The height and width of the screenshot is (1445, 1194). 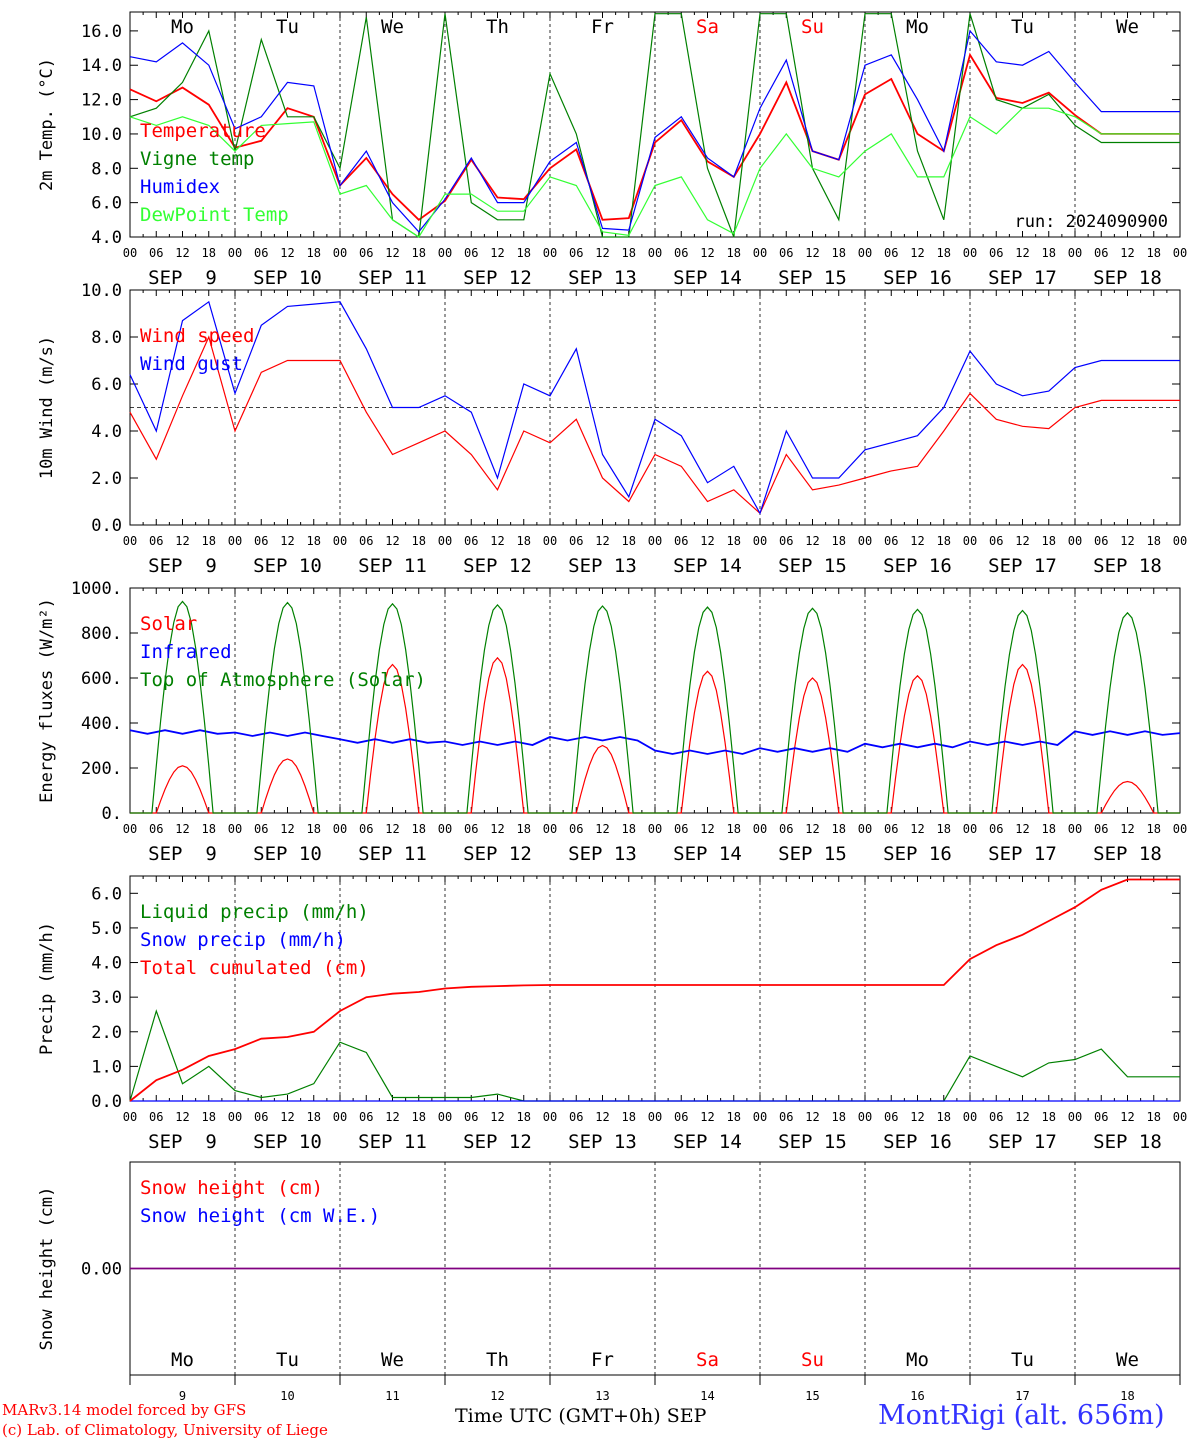 I want to click on y-tick-label: 200., so click(x=101, y=769).